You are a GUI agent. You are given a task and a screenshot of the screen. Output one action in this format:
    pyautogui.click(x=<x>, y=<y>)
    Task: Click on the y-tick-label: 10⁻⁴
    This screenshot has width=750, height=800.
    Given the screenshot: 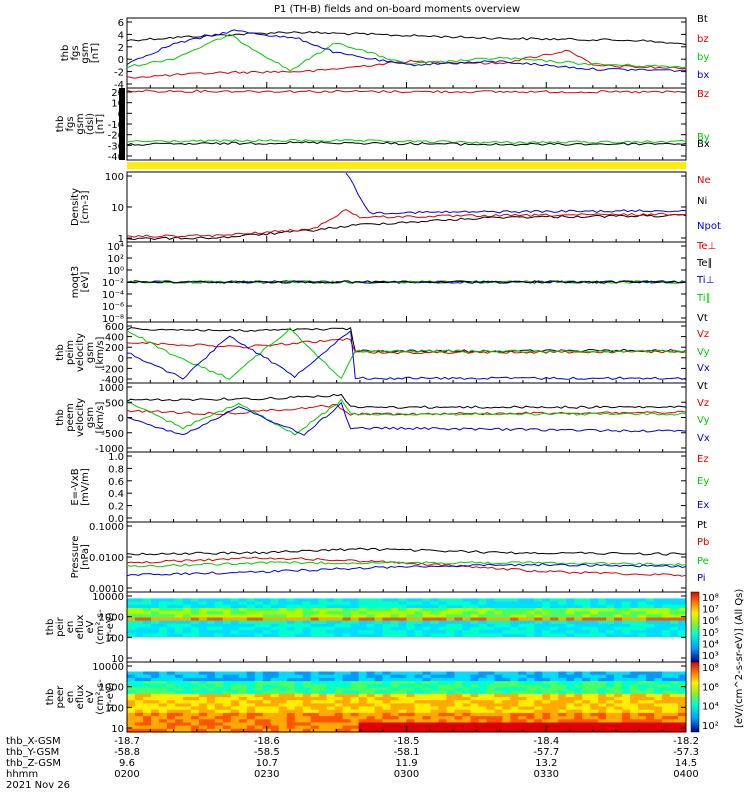 What is the action you would take?
    pyautogui.click(x=113, y=295)
    